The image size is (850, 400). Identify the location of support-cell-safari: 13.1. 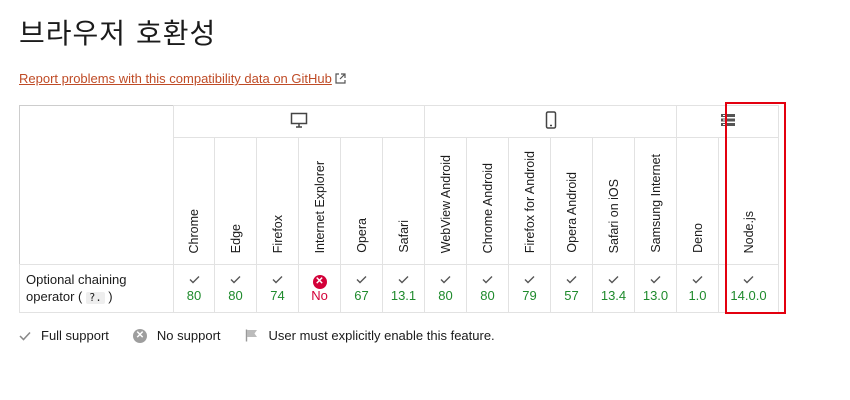
(403, 288).